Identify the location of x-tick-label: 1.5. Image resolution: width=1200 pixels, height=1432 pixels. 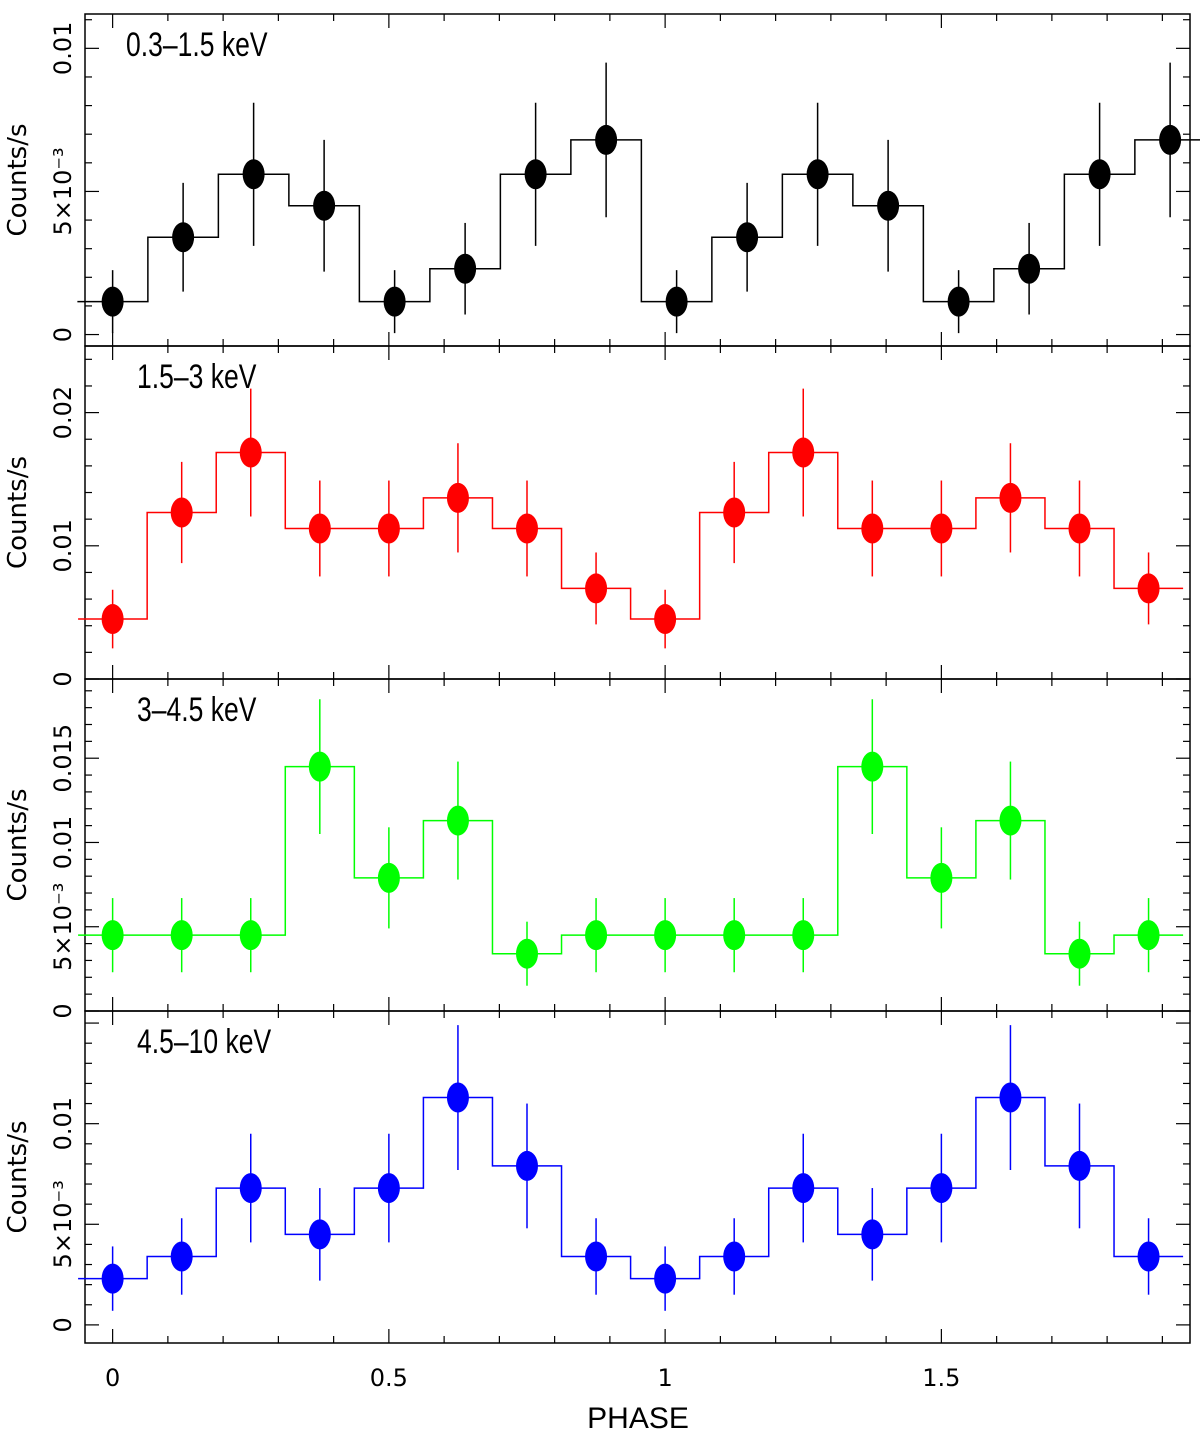
(941, 1378).